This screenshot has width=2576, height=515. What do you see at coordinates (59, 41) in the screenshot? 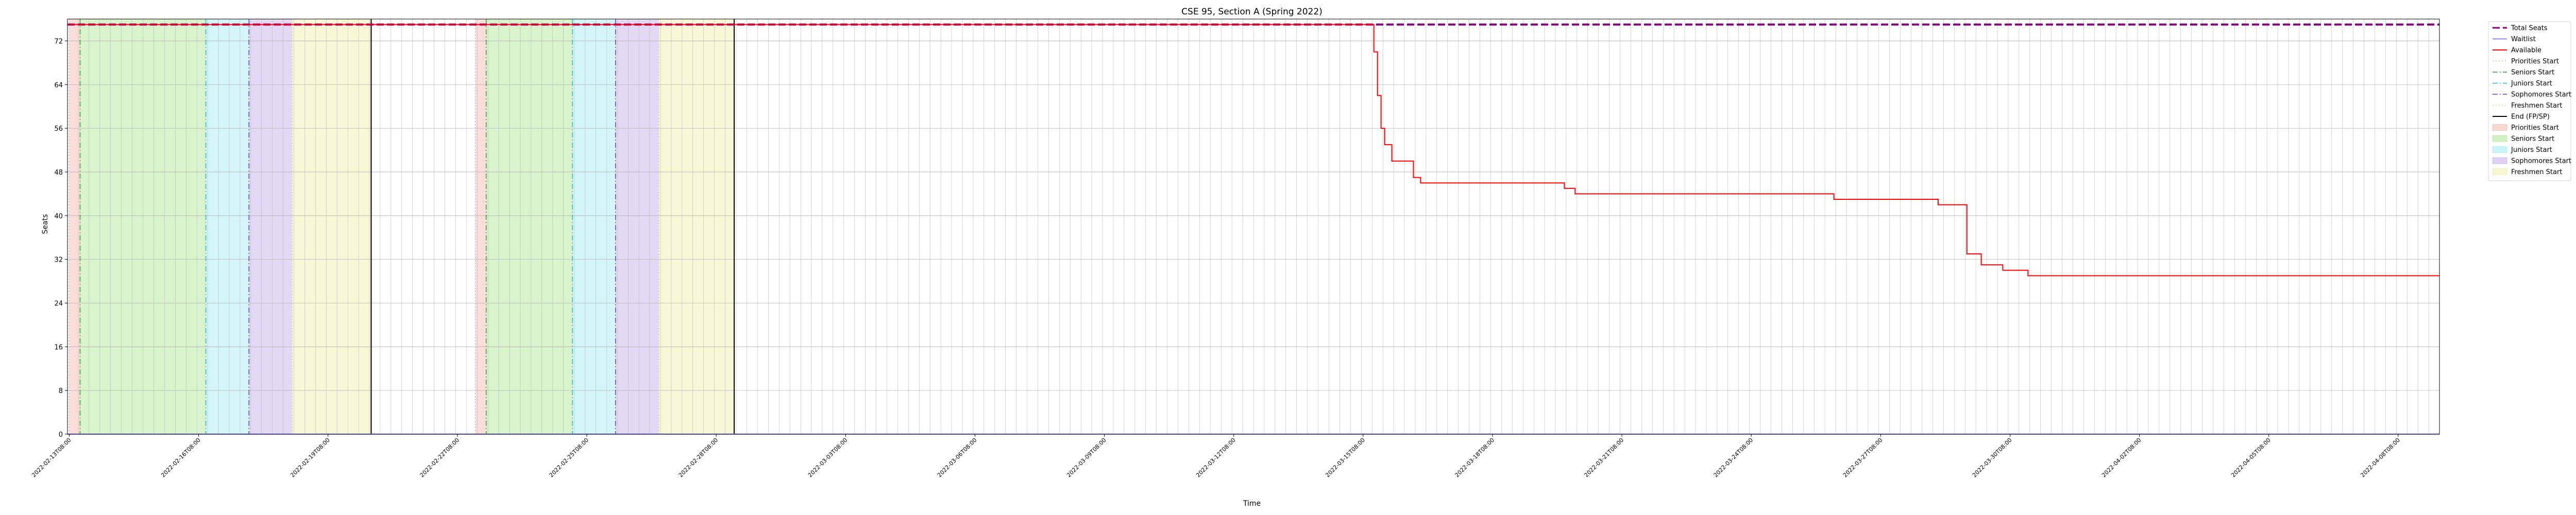
I see `y-tick-label: 72` at bounding box center [59, 41].